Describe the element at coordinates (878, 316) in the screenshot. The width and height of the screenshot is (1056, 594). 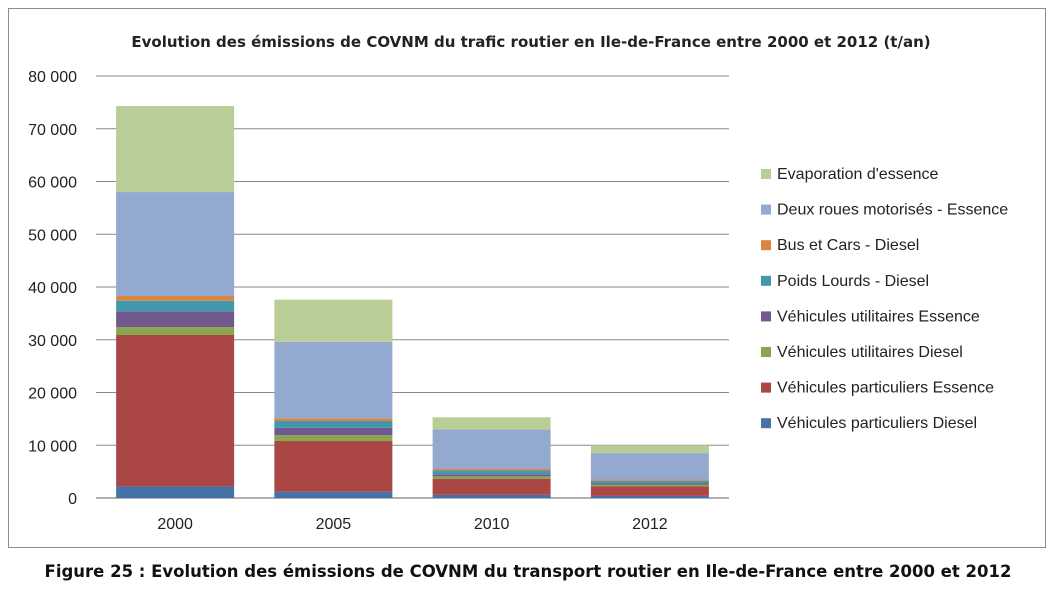
I see `legend-label: Véhicules utilitaires Essence` at that location.